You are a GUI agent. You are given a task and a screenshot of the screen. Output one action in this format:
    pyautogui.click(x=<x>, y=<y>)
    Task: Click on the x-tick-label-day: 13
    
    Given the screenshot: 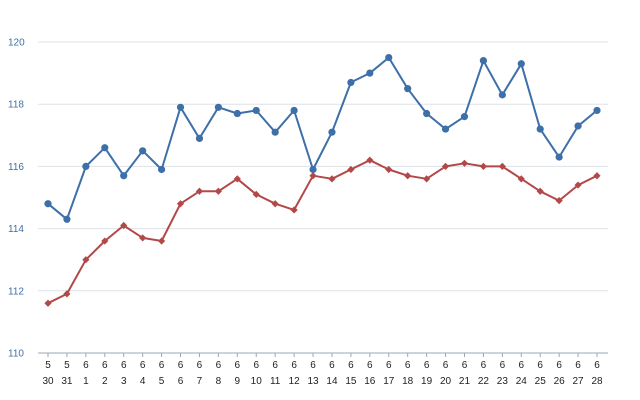 What is the action you would take?
    pyautogui.click(x=313, y=381)
    